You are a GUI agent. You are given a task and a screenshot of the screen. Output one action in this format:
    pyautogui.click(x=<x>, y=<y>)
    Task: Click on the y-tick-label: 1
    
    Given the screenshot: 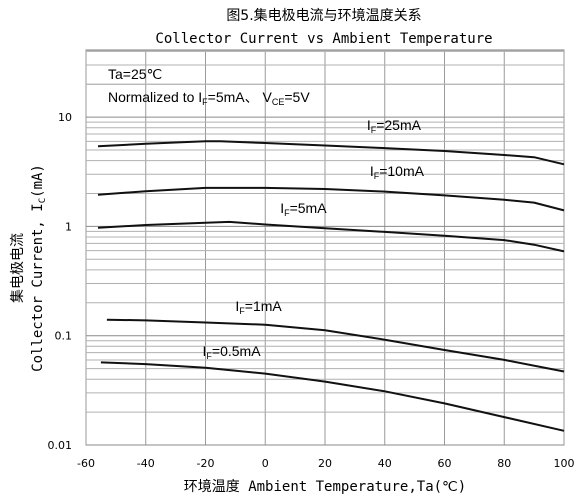 What is the action you would take?
    pyautogui.click(x=68, y=226)
    